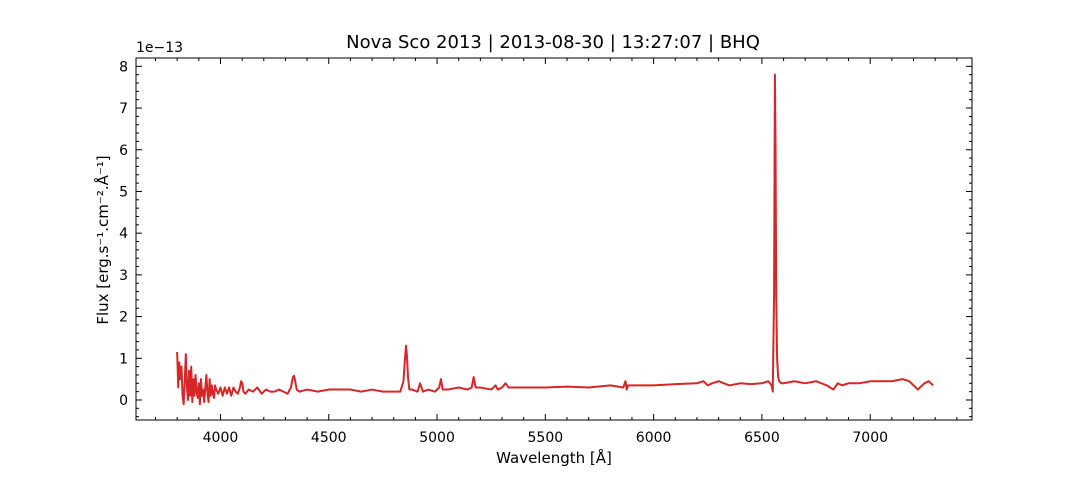  Describe the element at coordinates (123, 67) in the screenshot. I see `y-tick-label: 8` at that location.